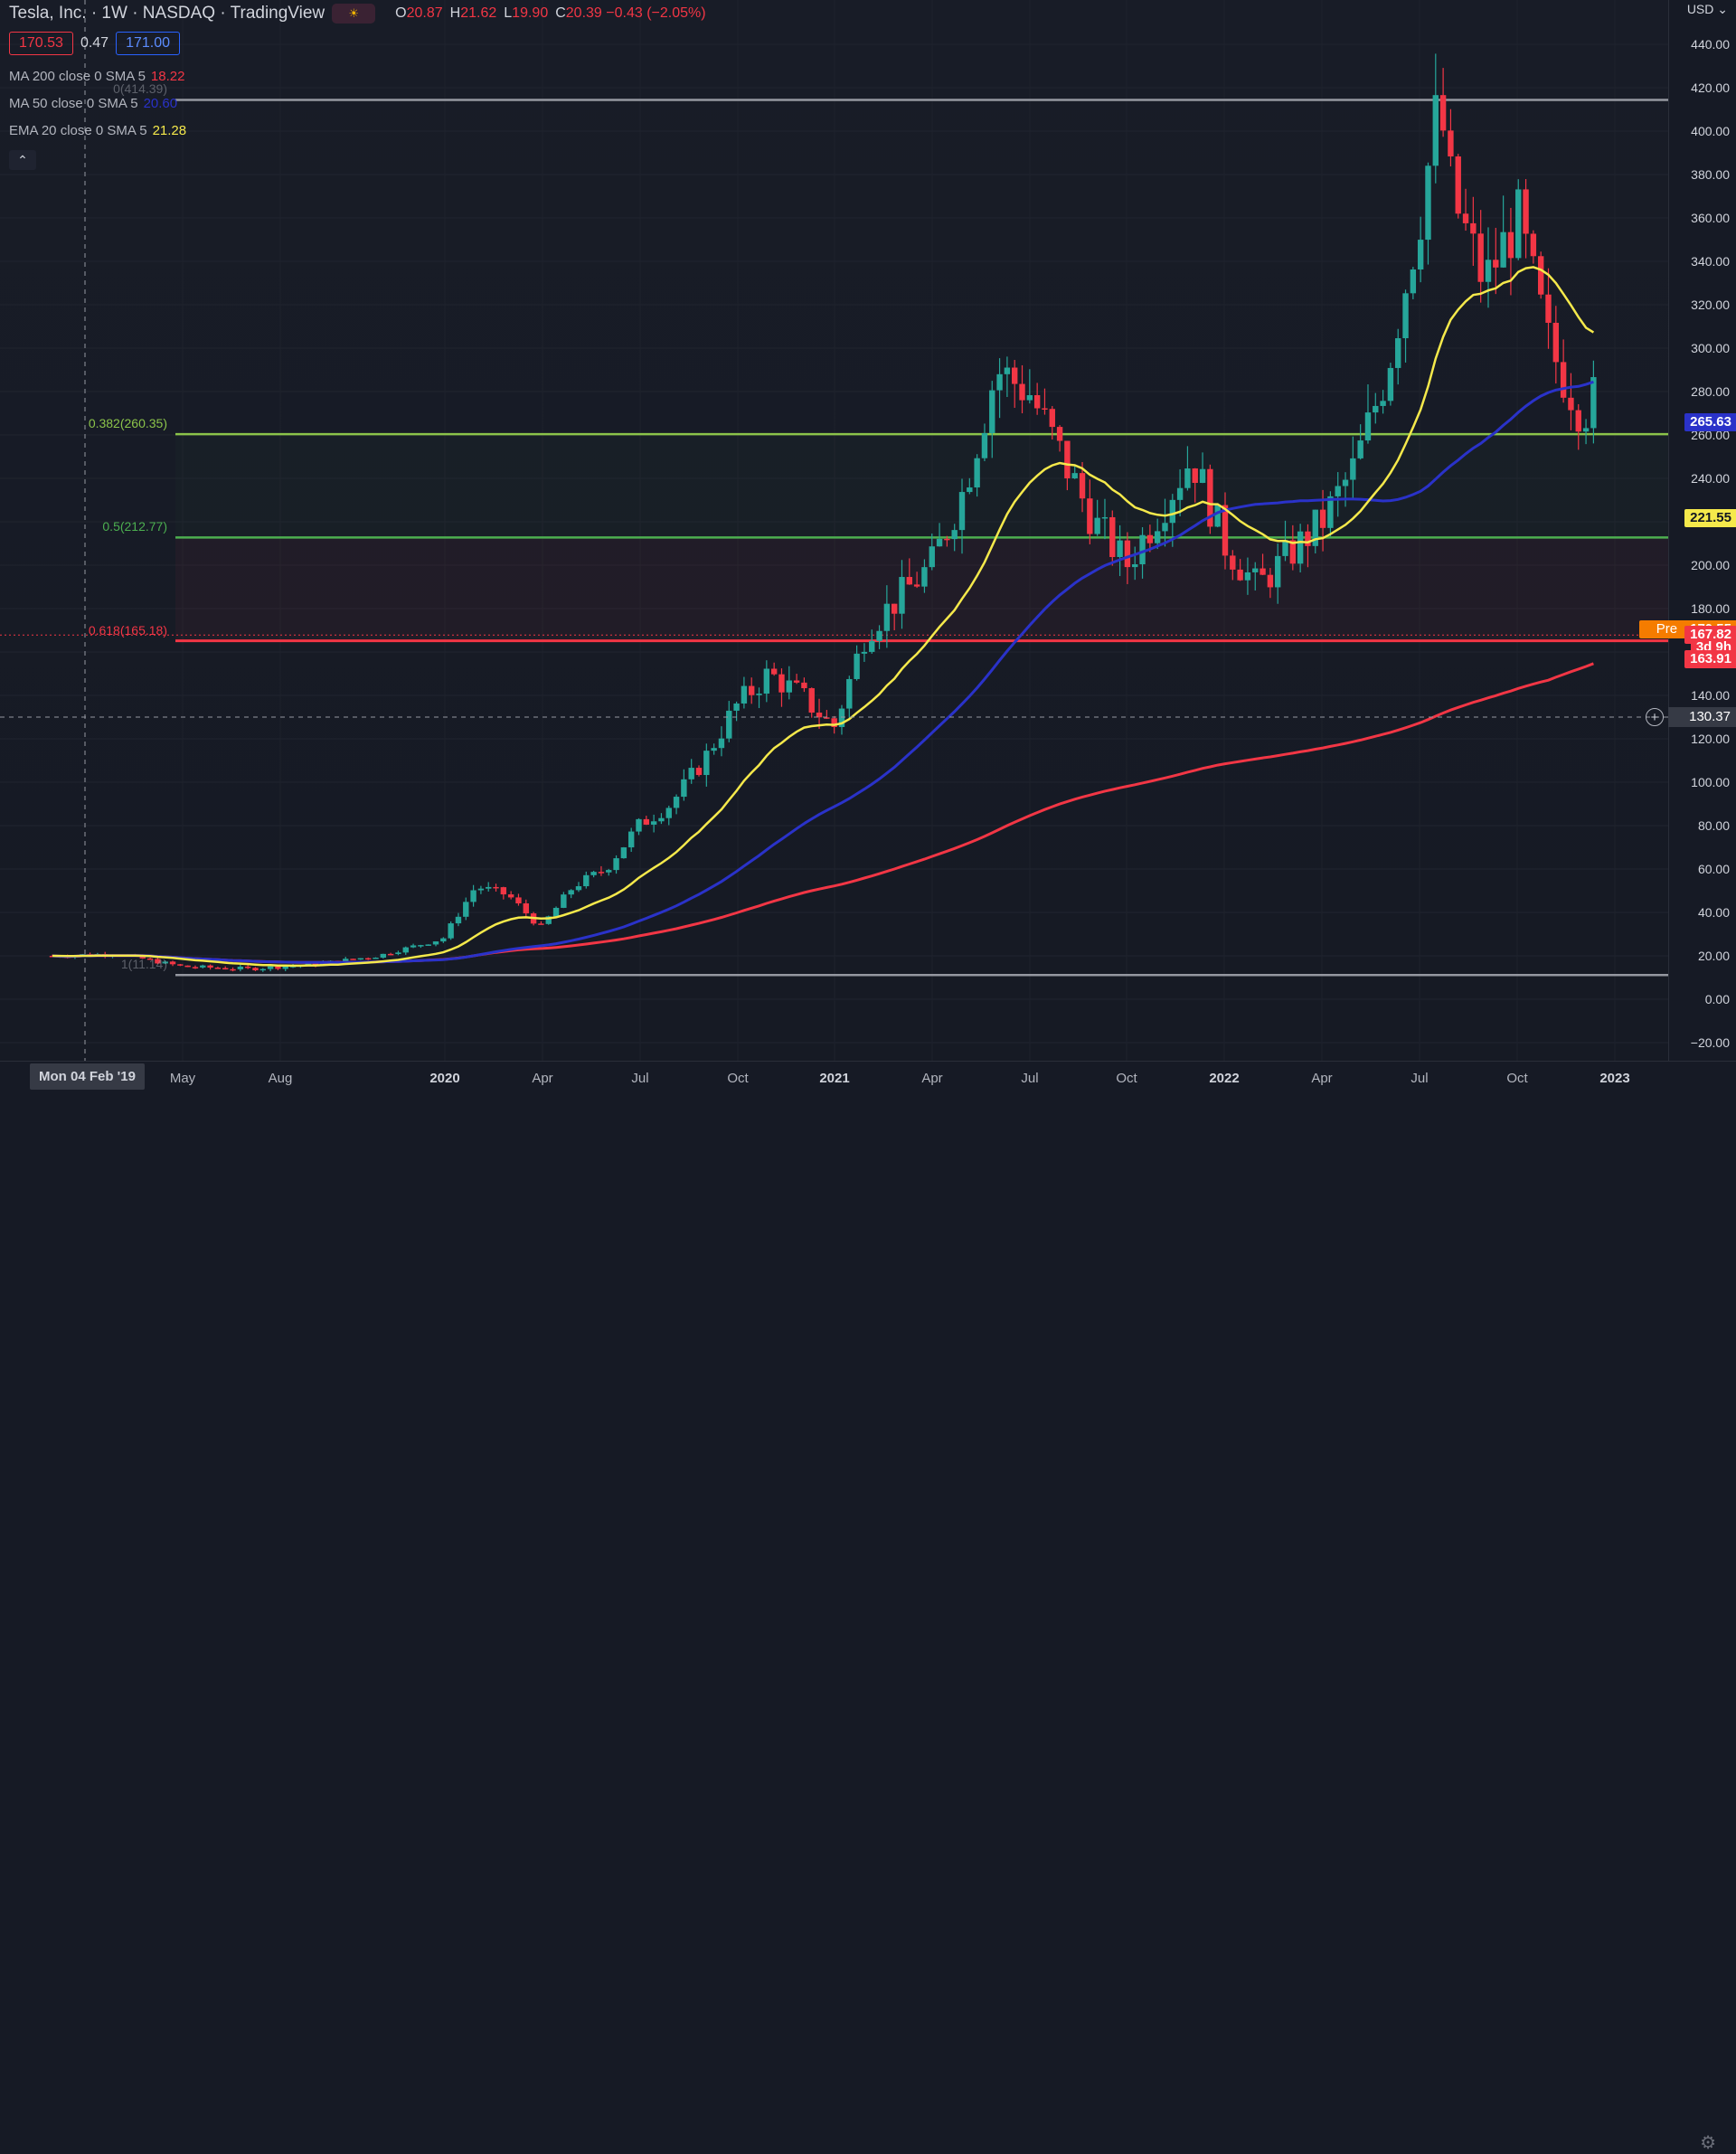  I want to click on symbol-title: Tesla, Inc. · 1W · NASDAQ · TradingView, so click(168, 13).